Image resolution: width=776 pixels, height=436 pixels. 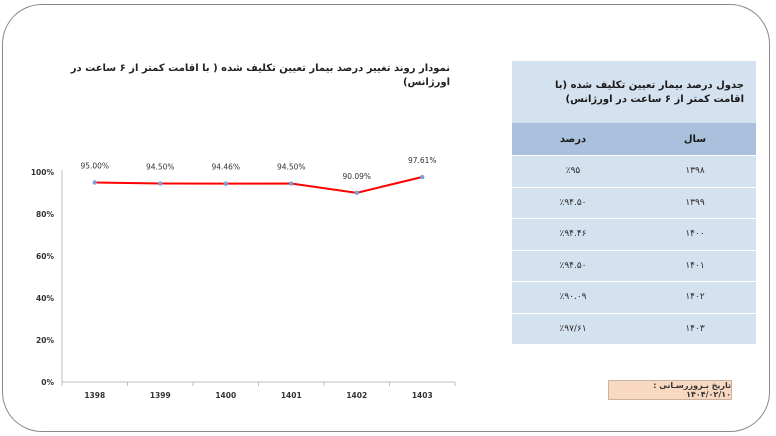 What do you see at coordinates (634, 297) in the screenshot?
I see `table-row: ۱۴۰۲ ٪۹۰.۰۹` at bounding box center [634, 297].